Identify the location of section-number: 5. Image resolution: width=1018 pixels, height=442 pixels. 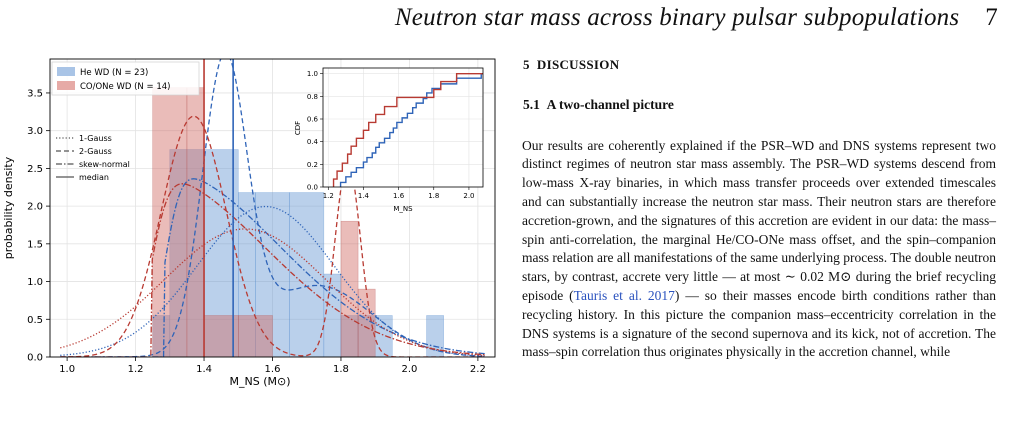
(526, 64).